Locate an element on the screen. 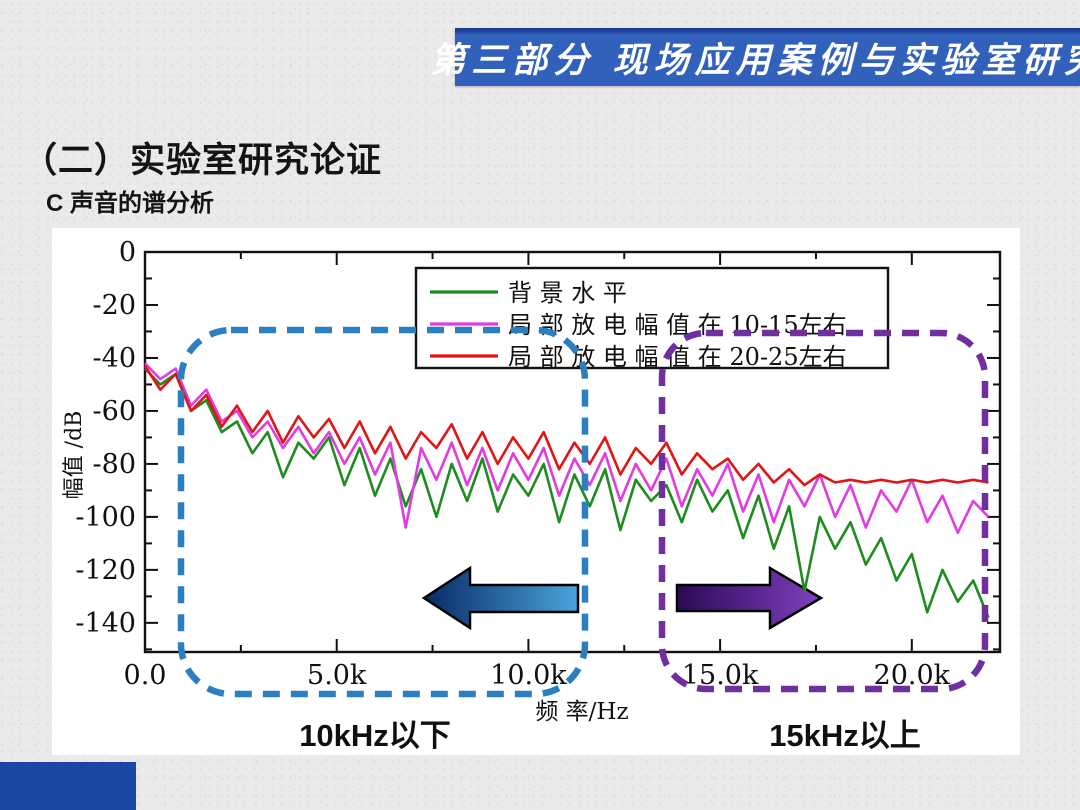 This screenshot has width=1080, height=810. header-banner: 第三部分 现场应用案例与实验室研究 is located at coordinates (755, 57).